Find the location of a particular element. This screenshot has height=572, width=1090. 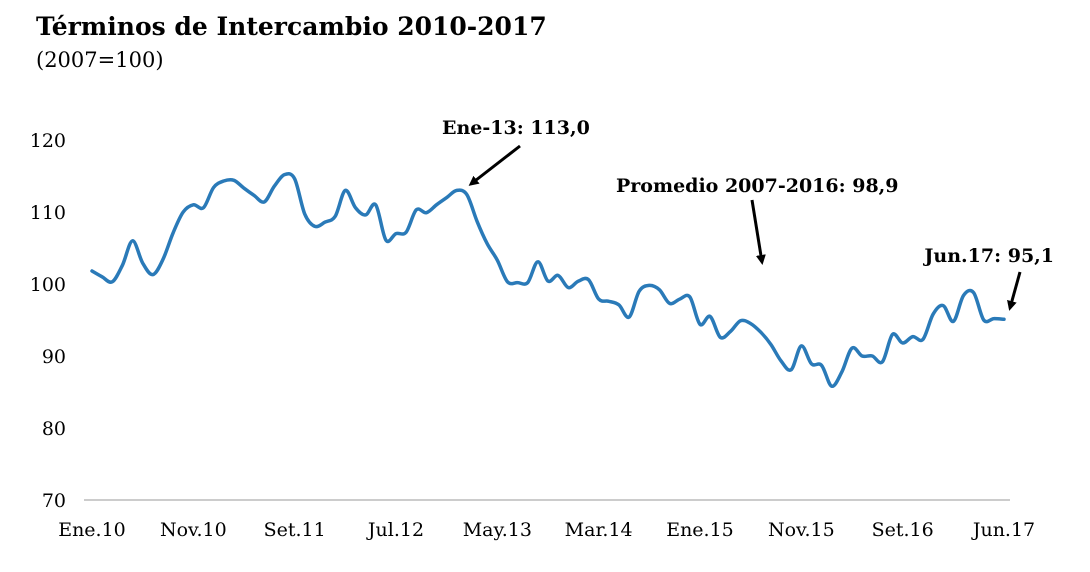

chart-title: Términos de Intercambio 2010-2017 is located at coordinates (291, 26).